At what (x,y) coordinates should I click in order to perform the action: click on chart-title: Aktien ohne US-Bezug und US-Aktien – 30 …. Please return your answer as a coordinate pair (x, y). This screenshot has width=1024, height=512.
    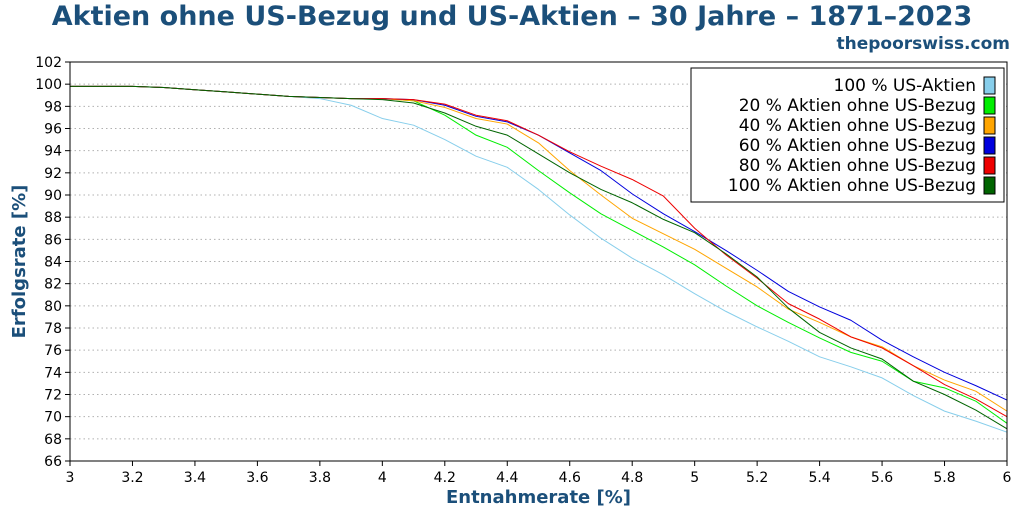
    Looking at the image, I should click on (512, 16).